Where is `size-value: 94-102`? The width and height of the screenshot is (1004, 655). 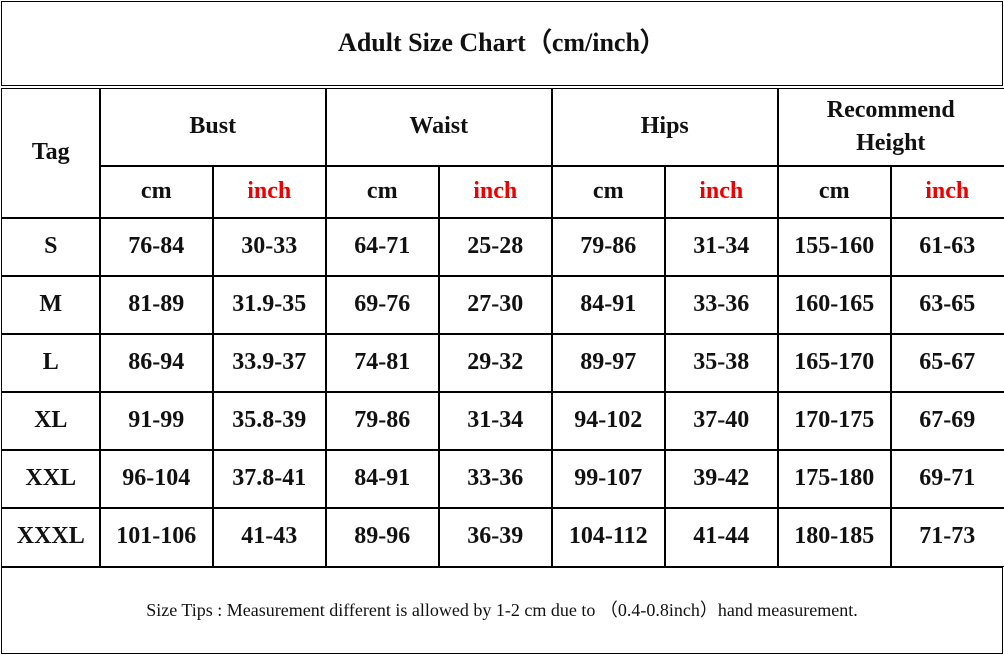
size-value: 94-102 is located at coordinates (608, 421).